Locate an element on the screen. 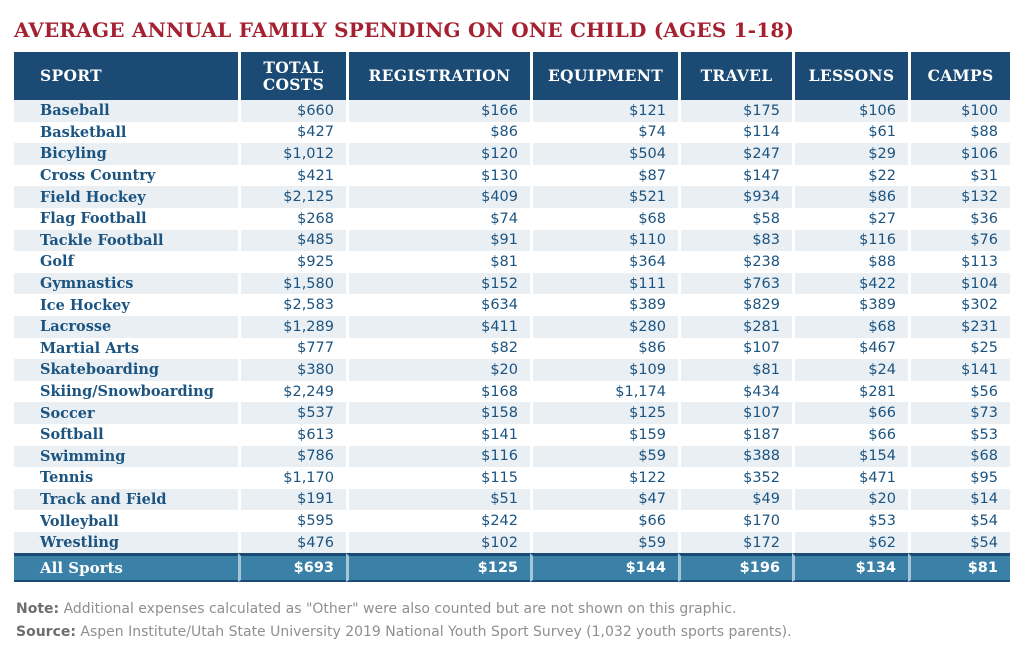  cell-value: $389 is located at coordinates (604, 305).